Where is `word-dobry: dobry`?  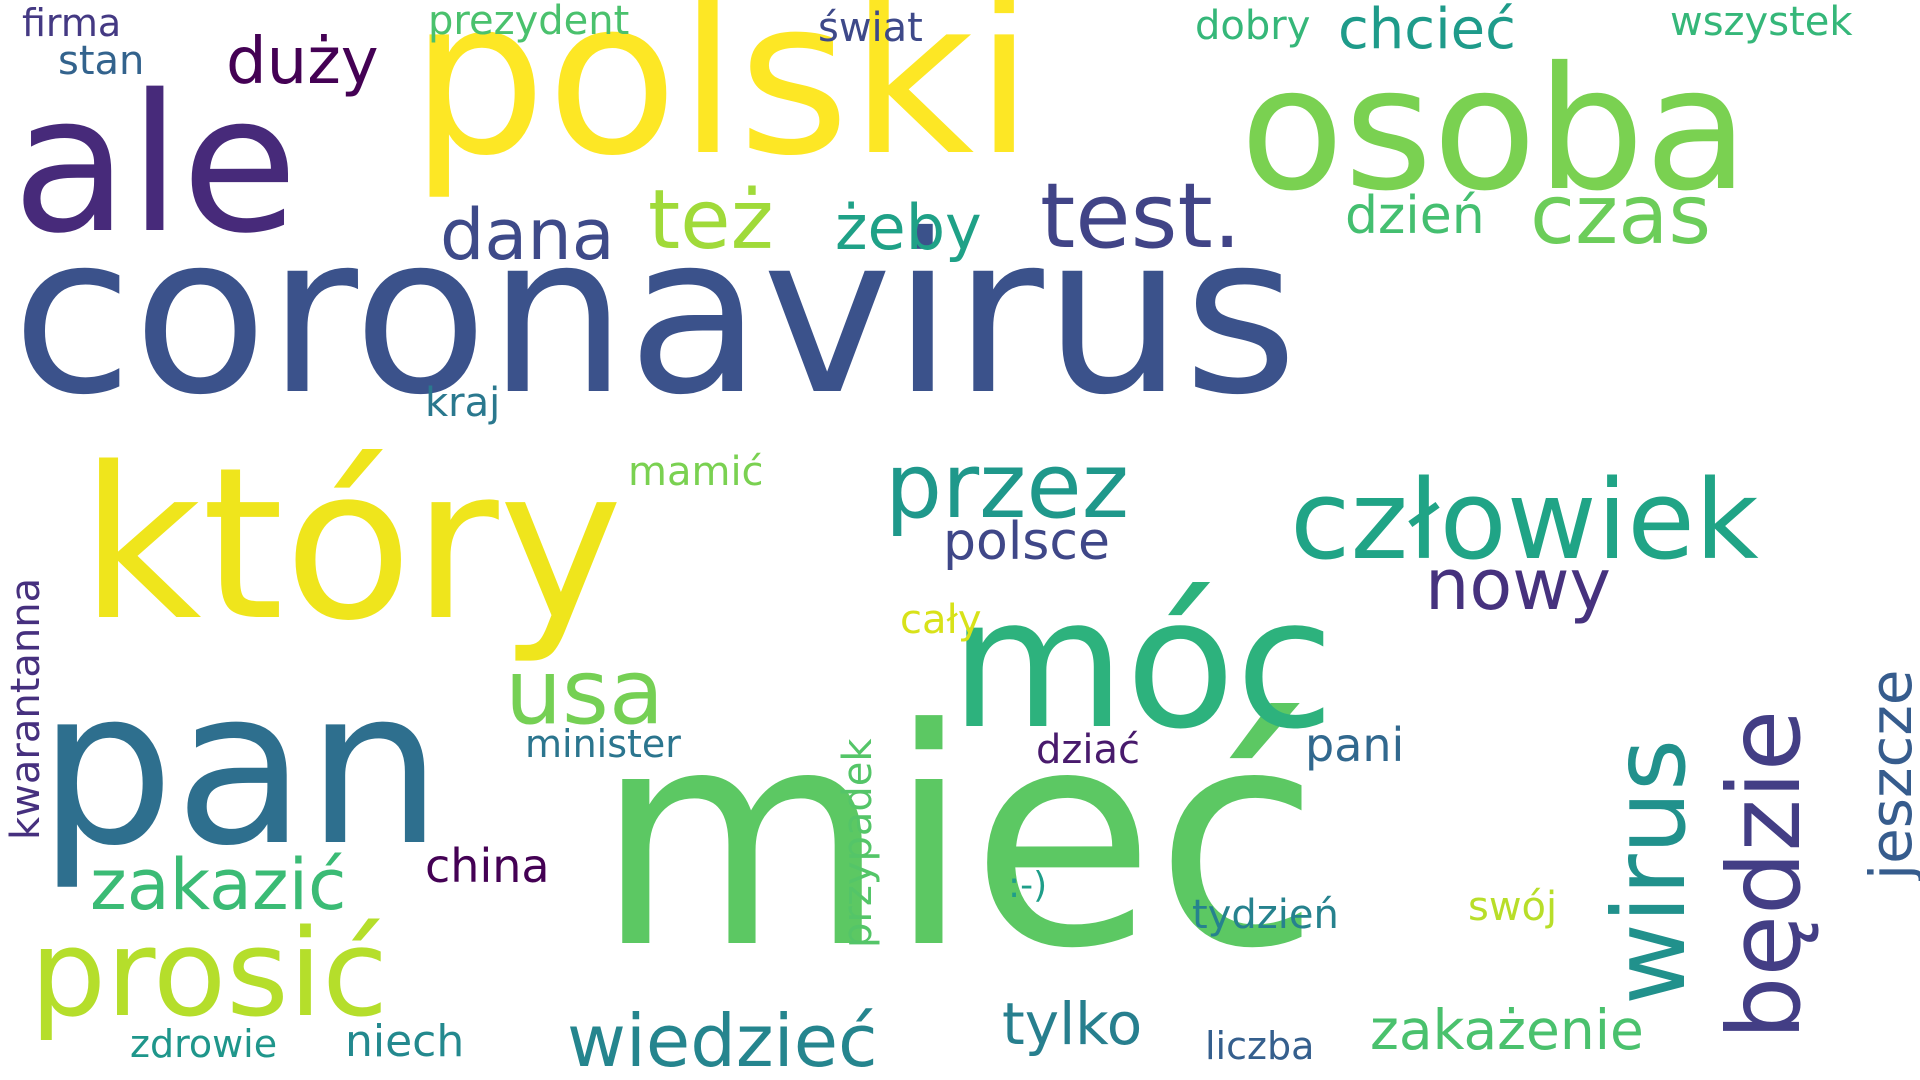 word-dobry: dobry is located at coordinates (1253, 26).